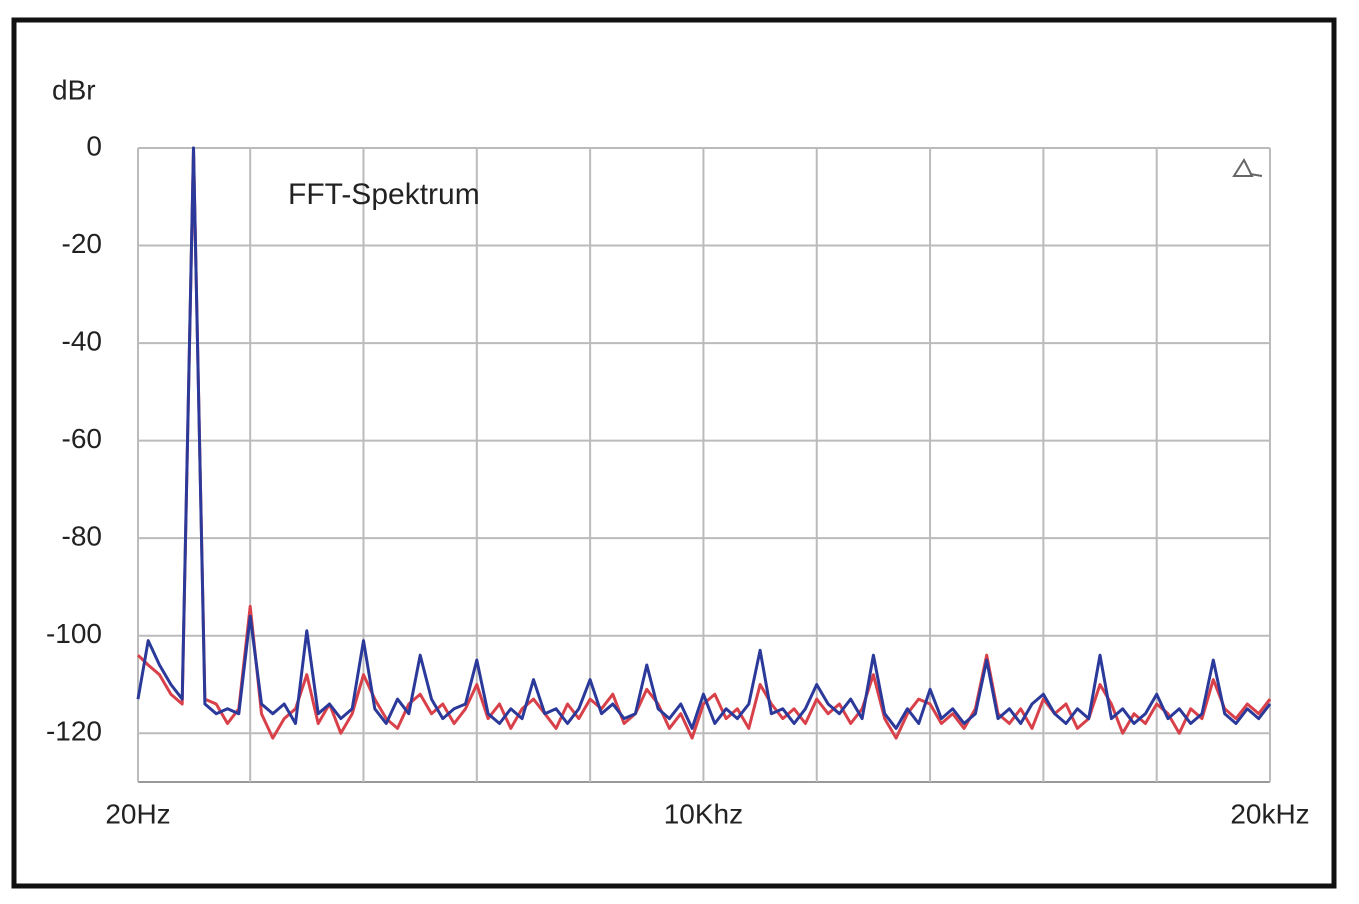  Describe the element at coordinates (82, 340) in the screenshot. I see `y-tick-label: -40` at that location.